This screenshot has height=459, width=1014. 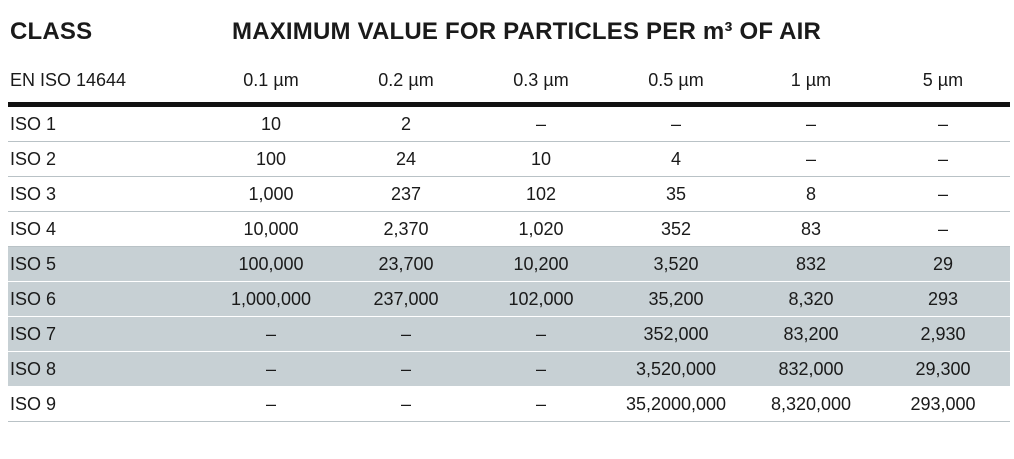 What do you see at coordinates (676, 159) in the screenshot?
I see `table-cell: 4` at bounding box center [676, 159].